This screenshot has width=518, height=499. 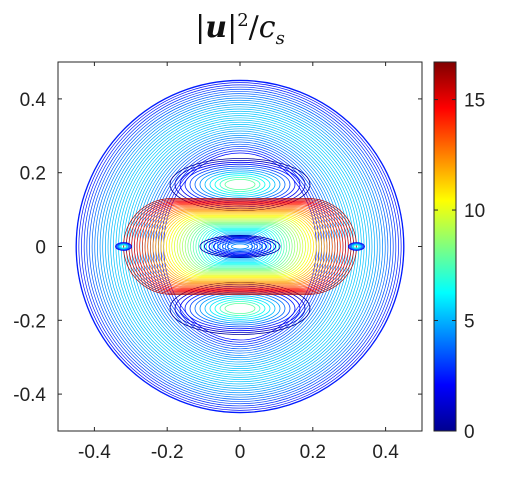 I want to click on colorbar-tick-label: 5, so click(x=469, y=322).